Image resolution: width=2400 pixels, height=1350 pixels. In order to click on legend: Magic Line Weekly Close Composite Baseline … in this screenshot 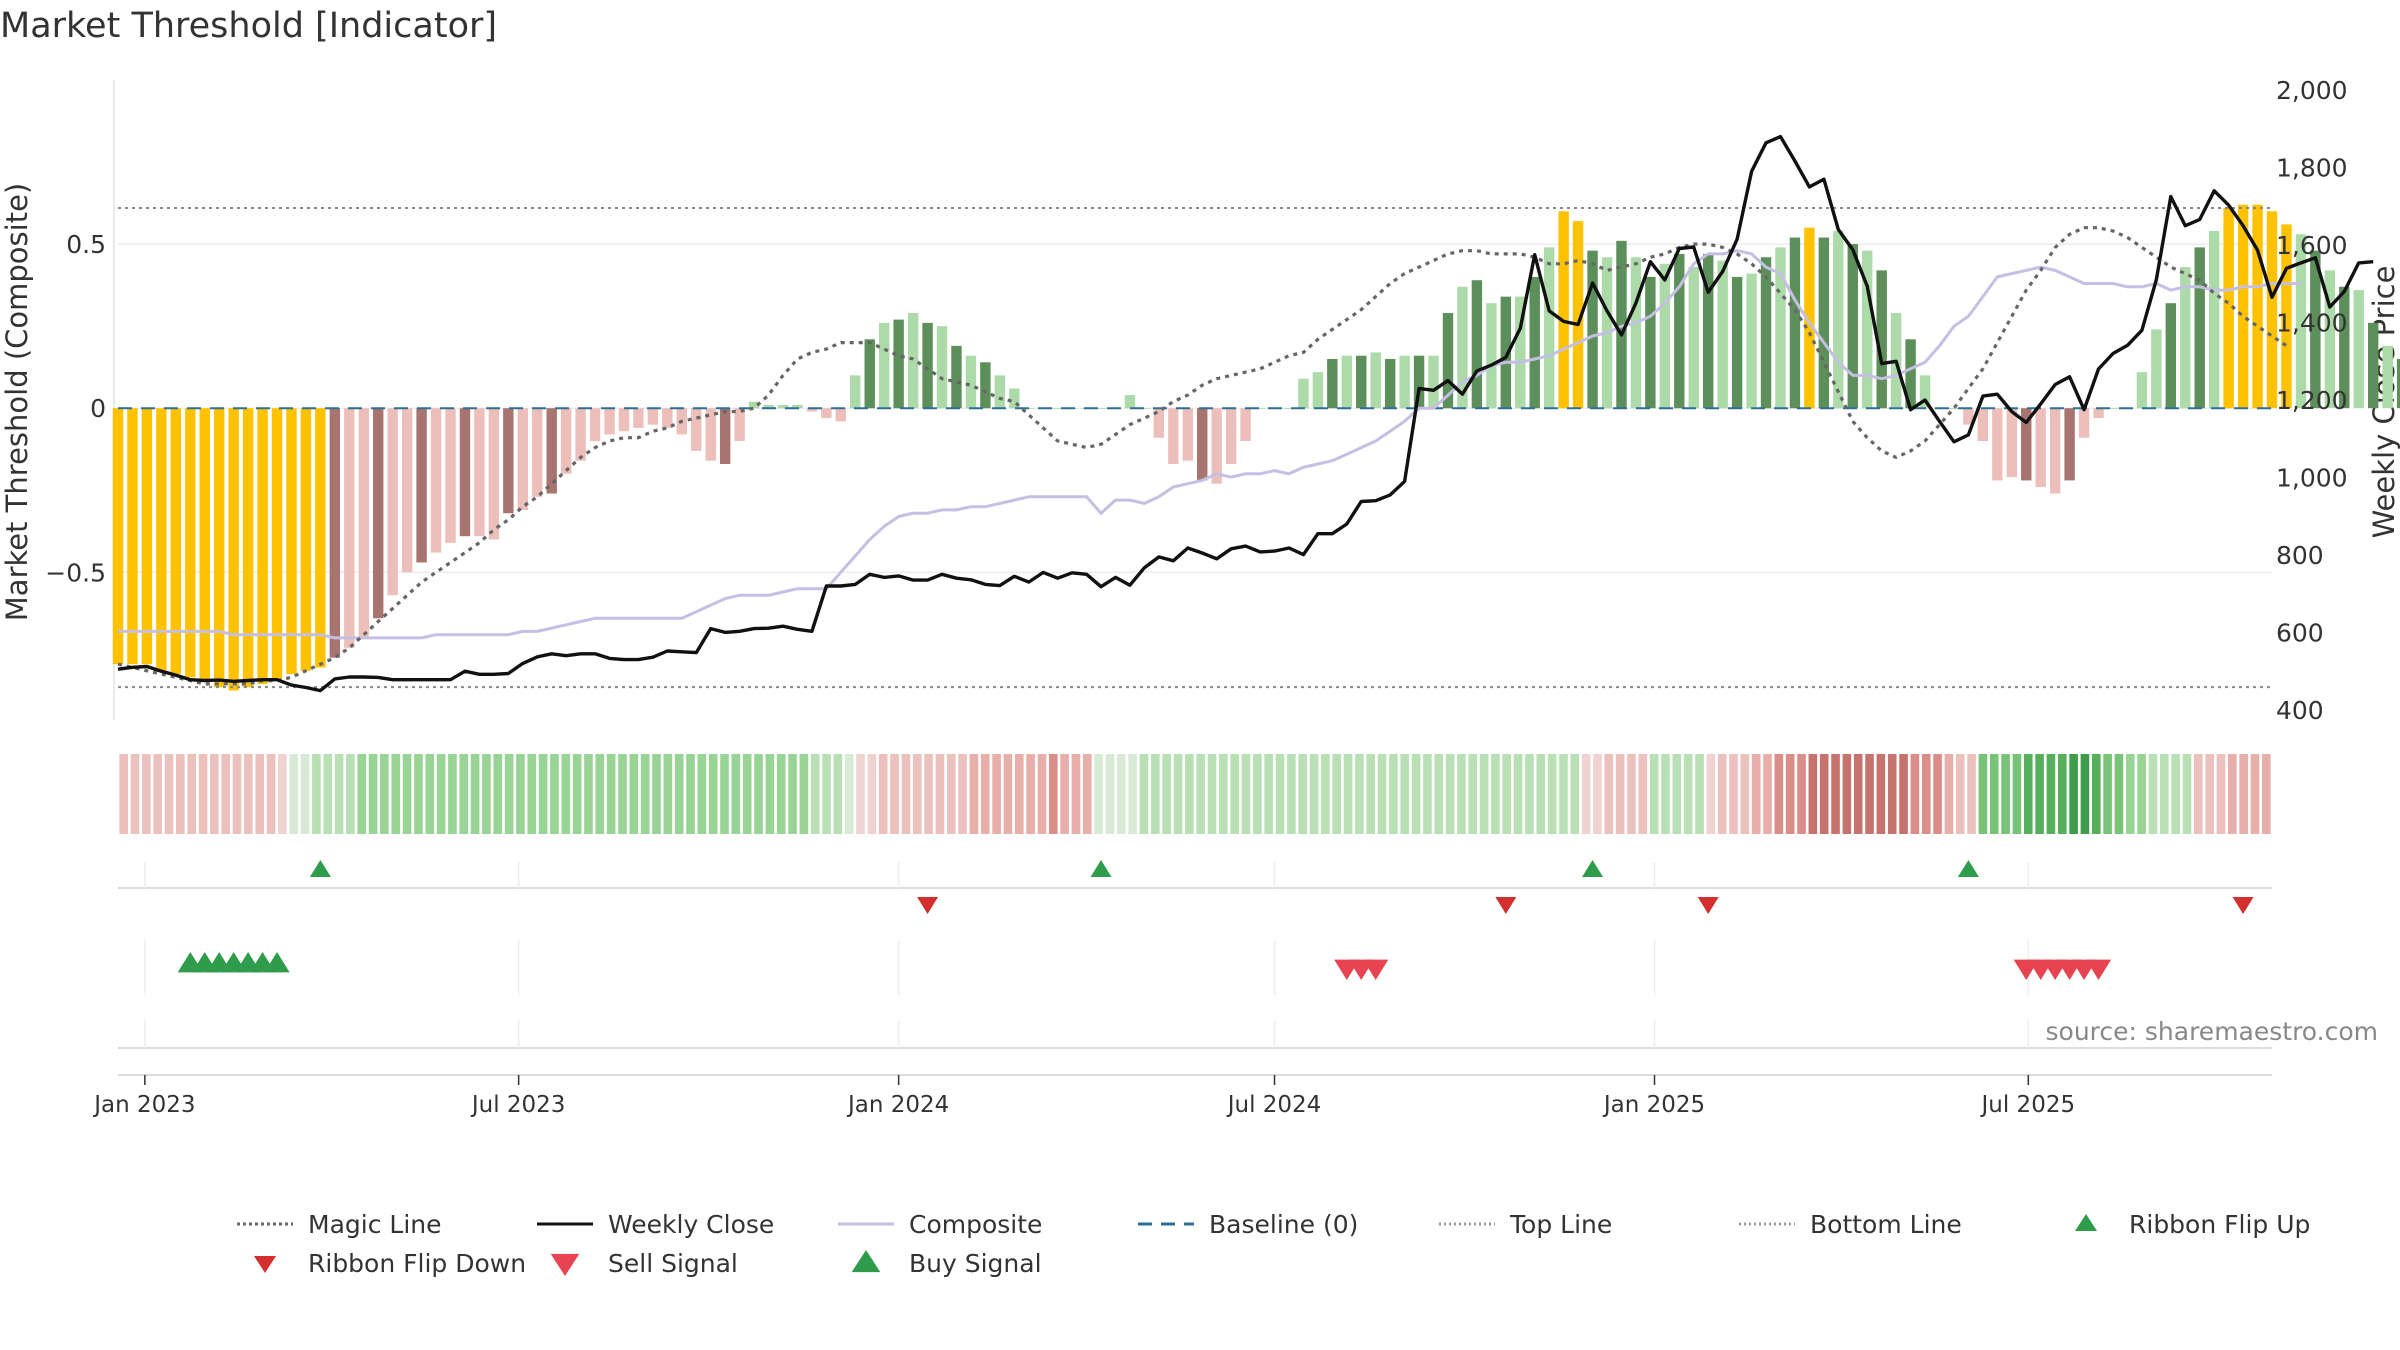, I will do `click(1273, 1244)`.